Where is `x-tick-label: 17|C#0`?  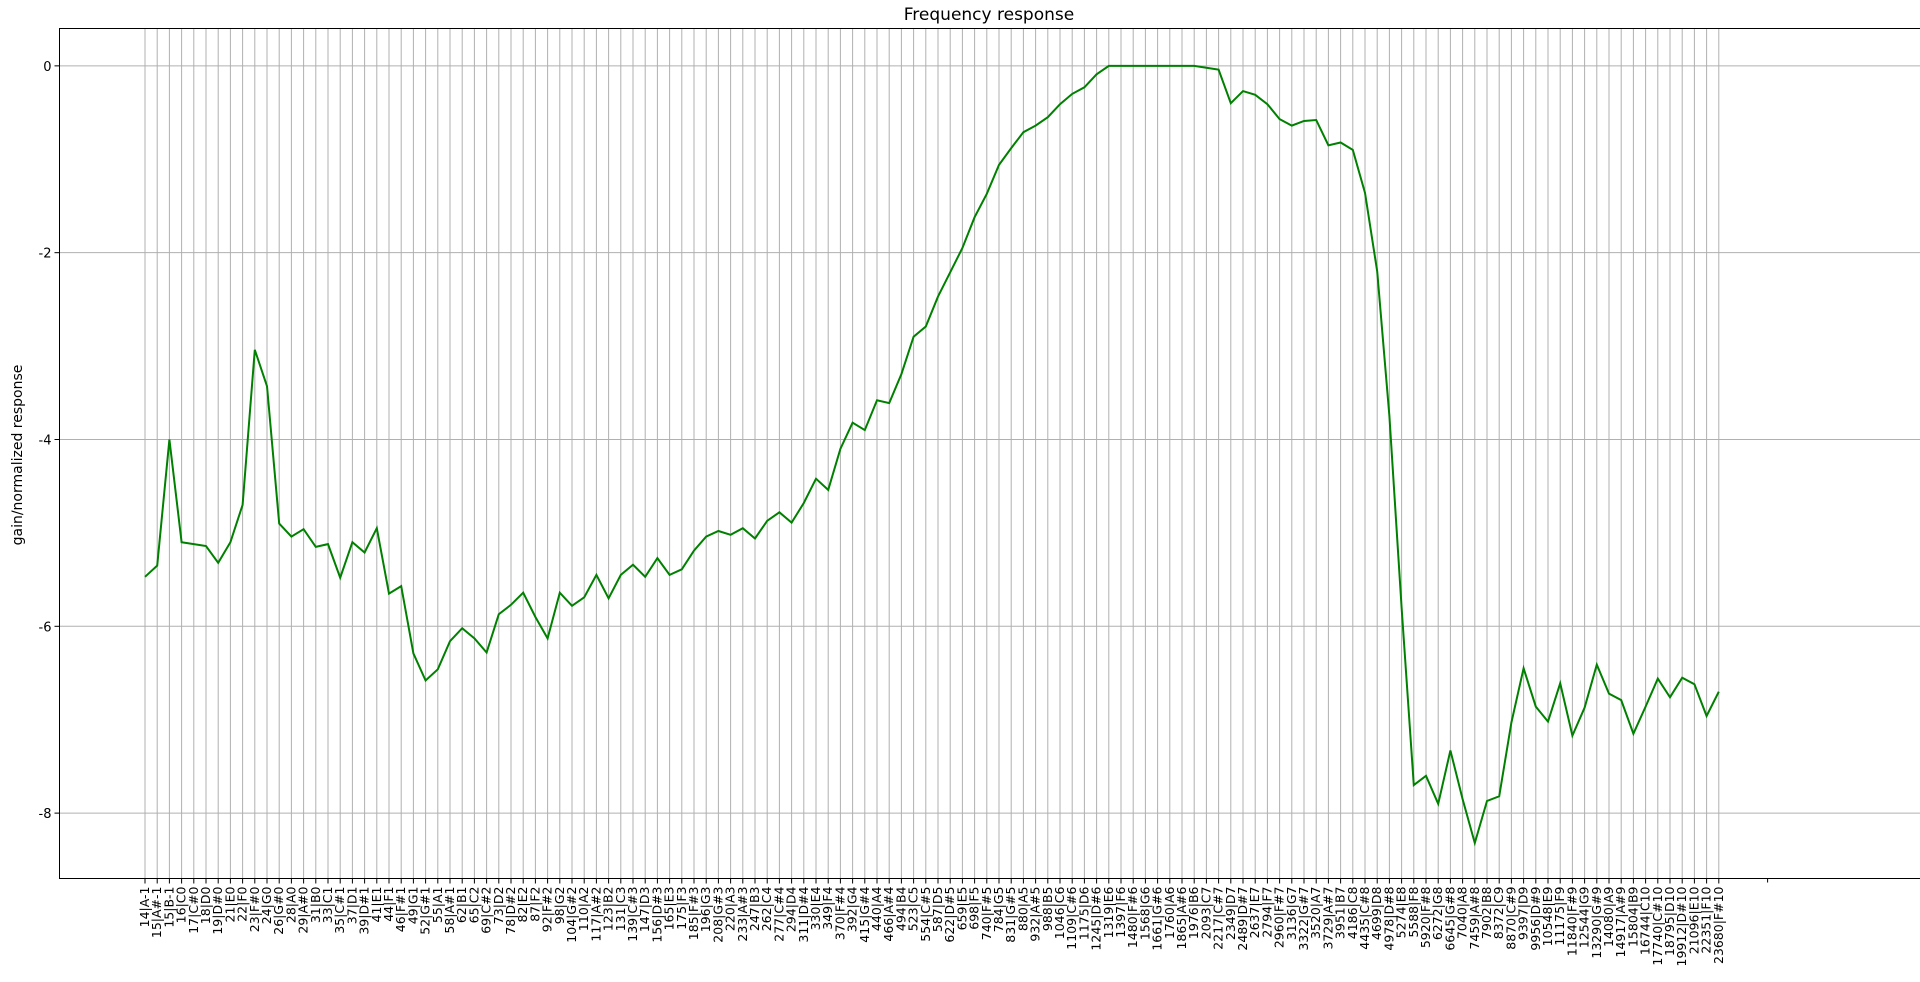 x-tick-label: 17|C#0 is located at coordinates (193, 909).